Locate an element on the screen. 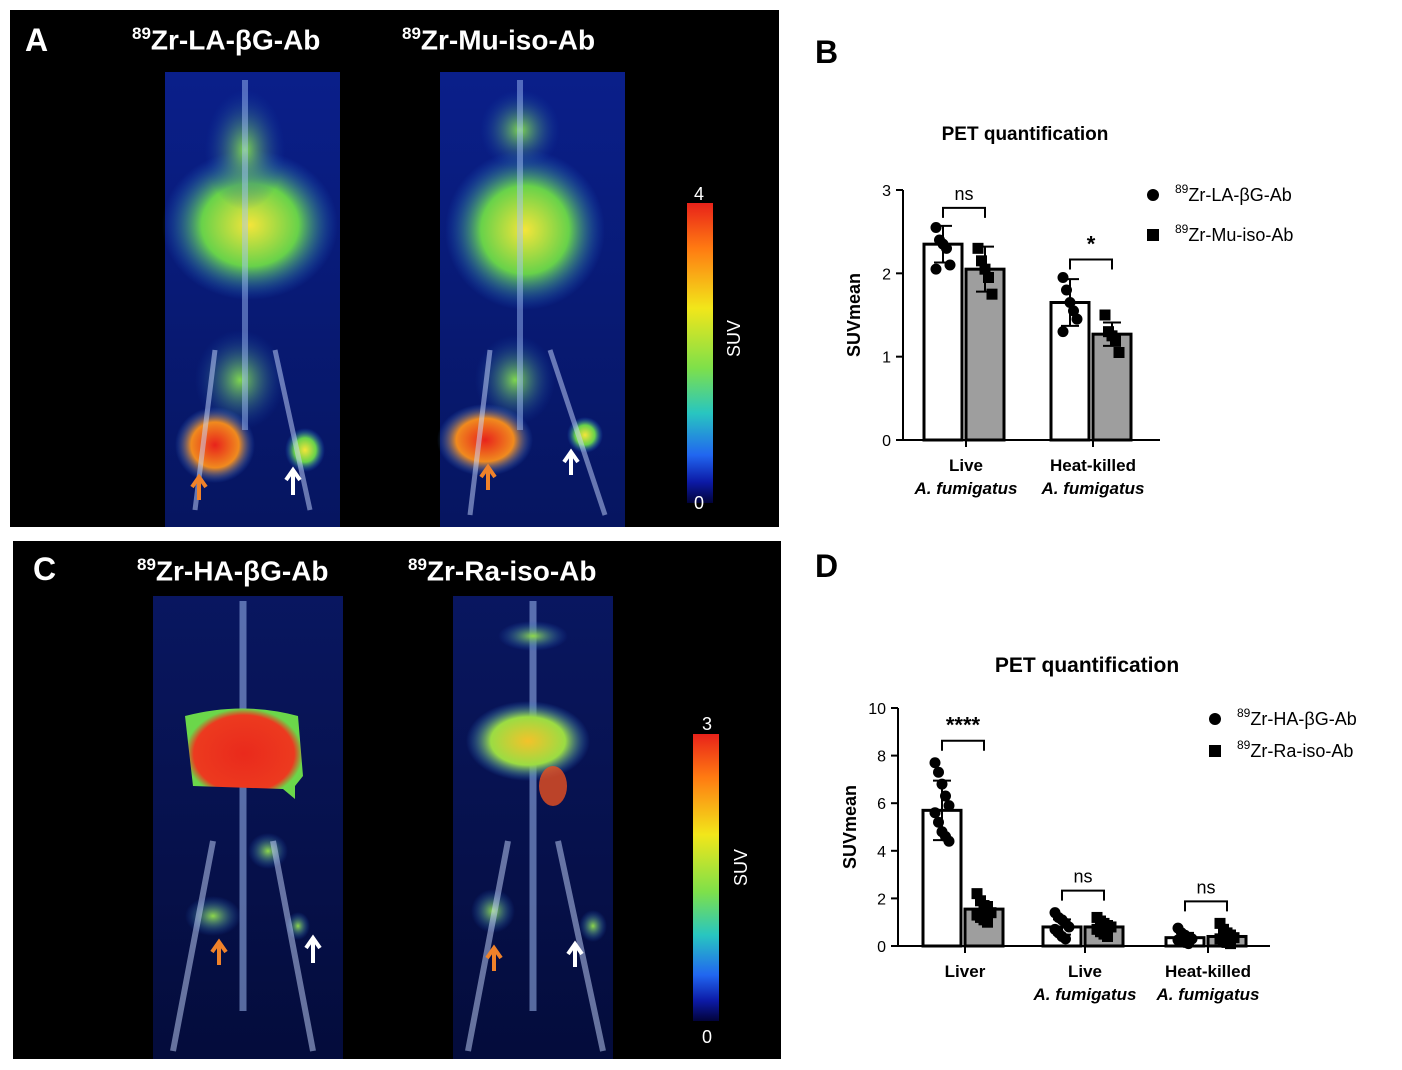 The width and height of the screenshot is (1402, 1070). significance-label: **** is located at coordinates (963, 725).